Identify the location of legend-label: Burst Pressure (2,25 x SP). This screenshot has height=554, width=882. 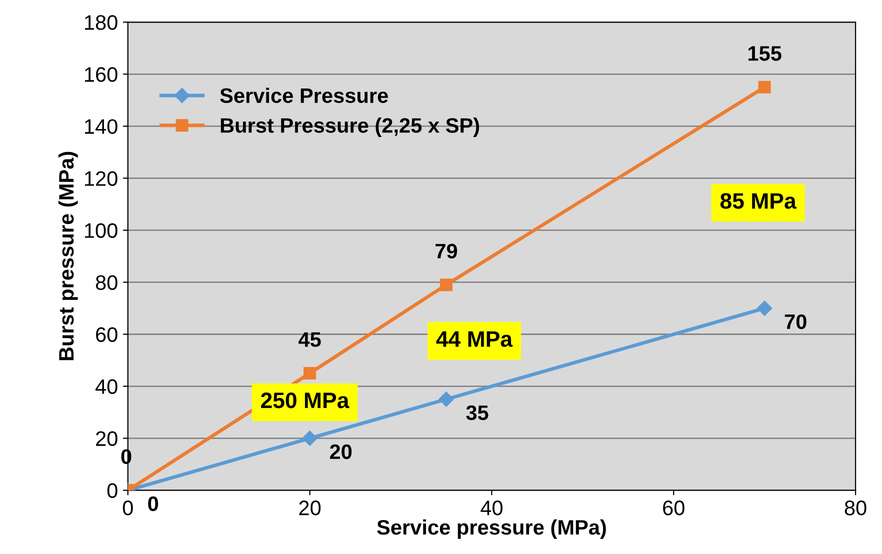
(350, 127).